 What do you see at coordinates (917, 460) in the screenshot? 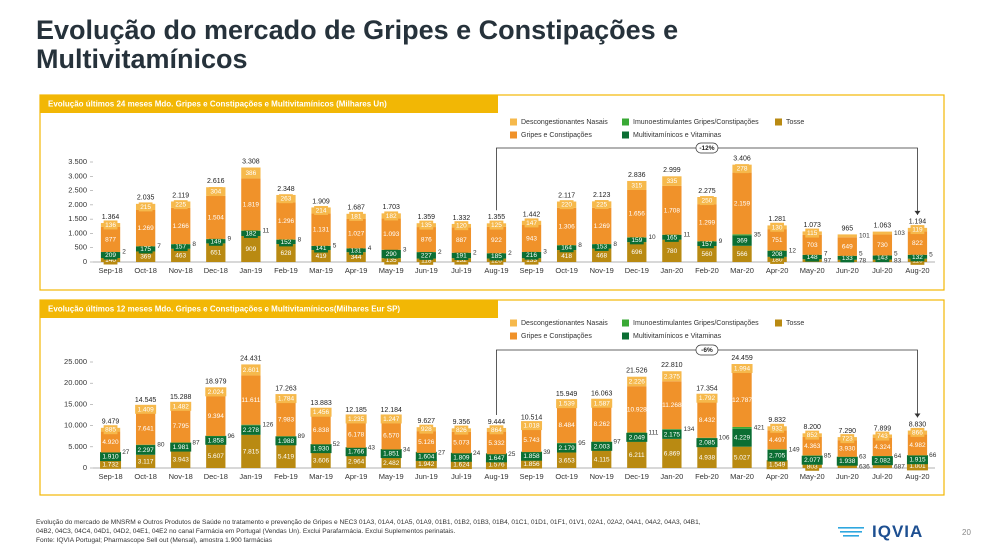
I see `data-label: 1.915` at bounding box center [917, 460].